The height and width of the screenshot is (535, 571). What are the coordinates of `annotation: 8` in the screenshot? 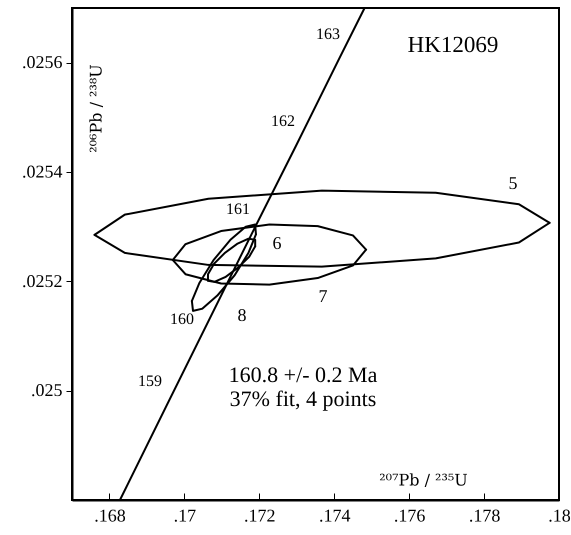 It's located at (242, 315).